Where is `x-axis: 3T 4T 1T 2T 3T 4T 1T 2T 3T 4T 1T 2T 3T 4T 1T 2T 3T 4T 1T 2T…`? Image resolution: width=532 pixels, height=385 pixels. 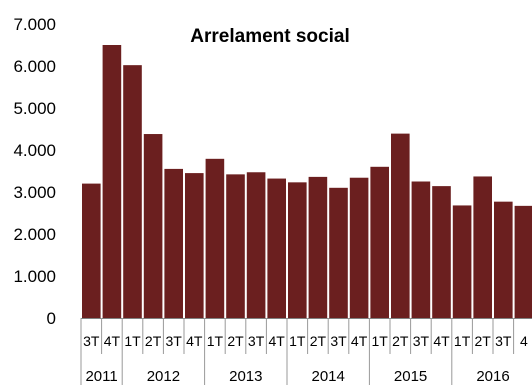
x-axis: 3T 4T 1T 2T 3T 4T 1T 2T 3T 4T 1T 2T 3T 4T 1T 2T 3T 4T 1T 2T… is located at coordinates (306, 351).